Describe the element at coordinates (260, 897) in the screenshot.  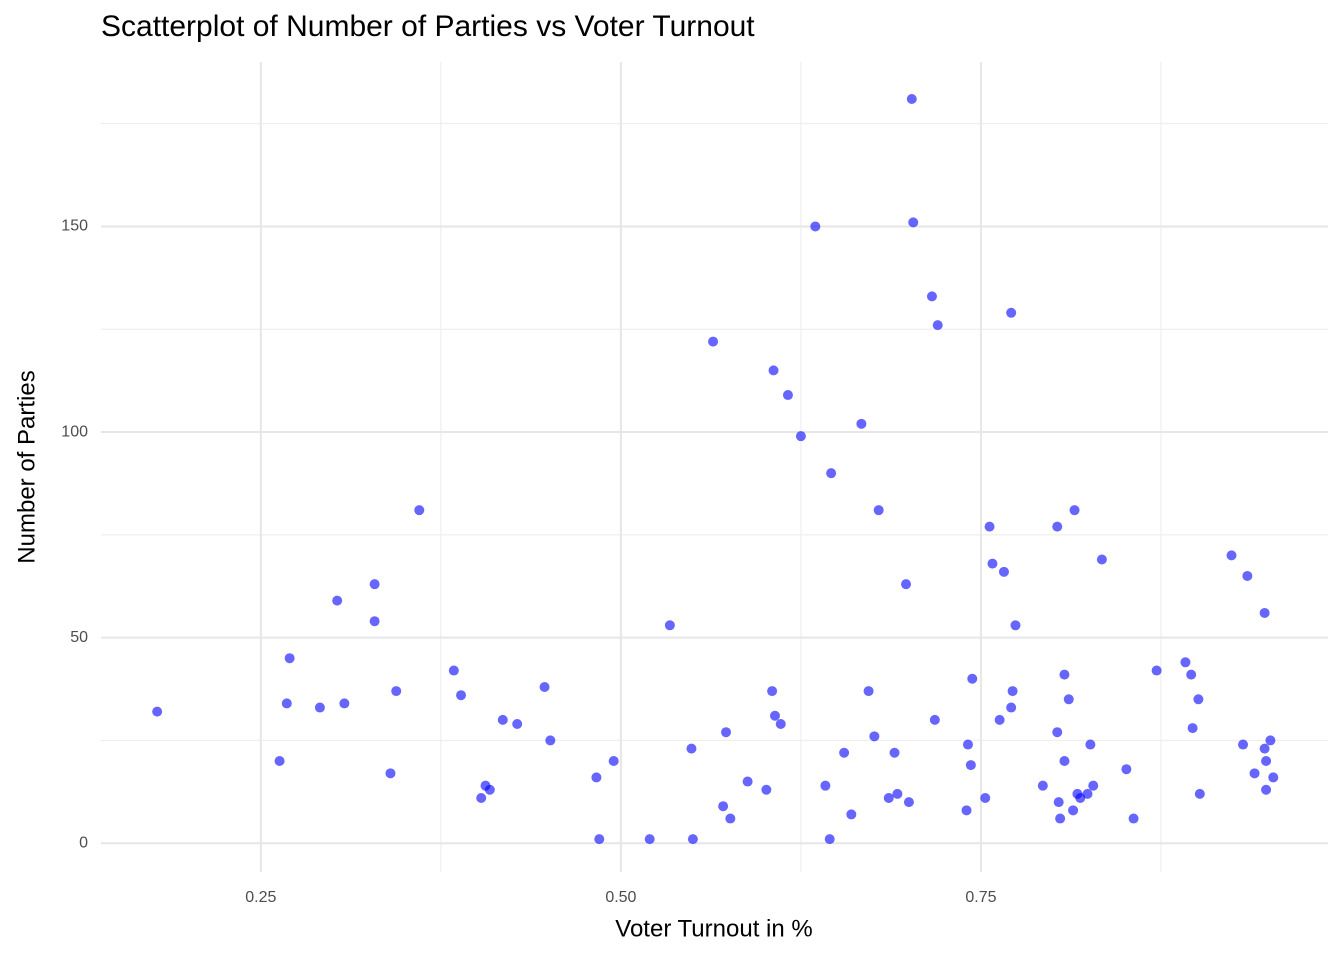
I see `x-tick-label: 0.25` at that location.